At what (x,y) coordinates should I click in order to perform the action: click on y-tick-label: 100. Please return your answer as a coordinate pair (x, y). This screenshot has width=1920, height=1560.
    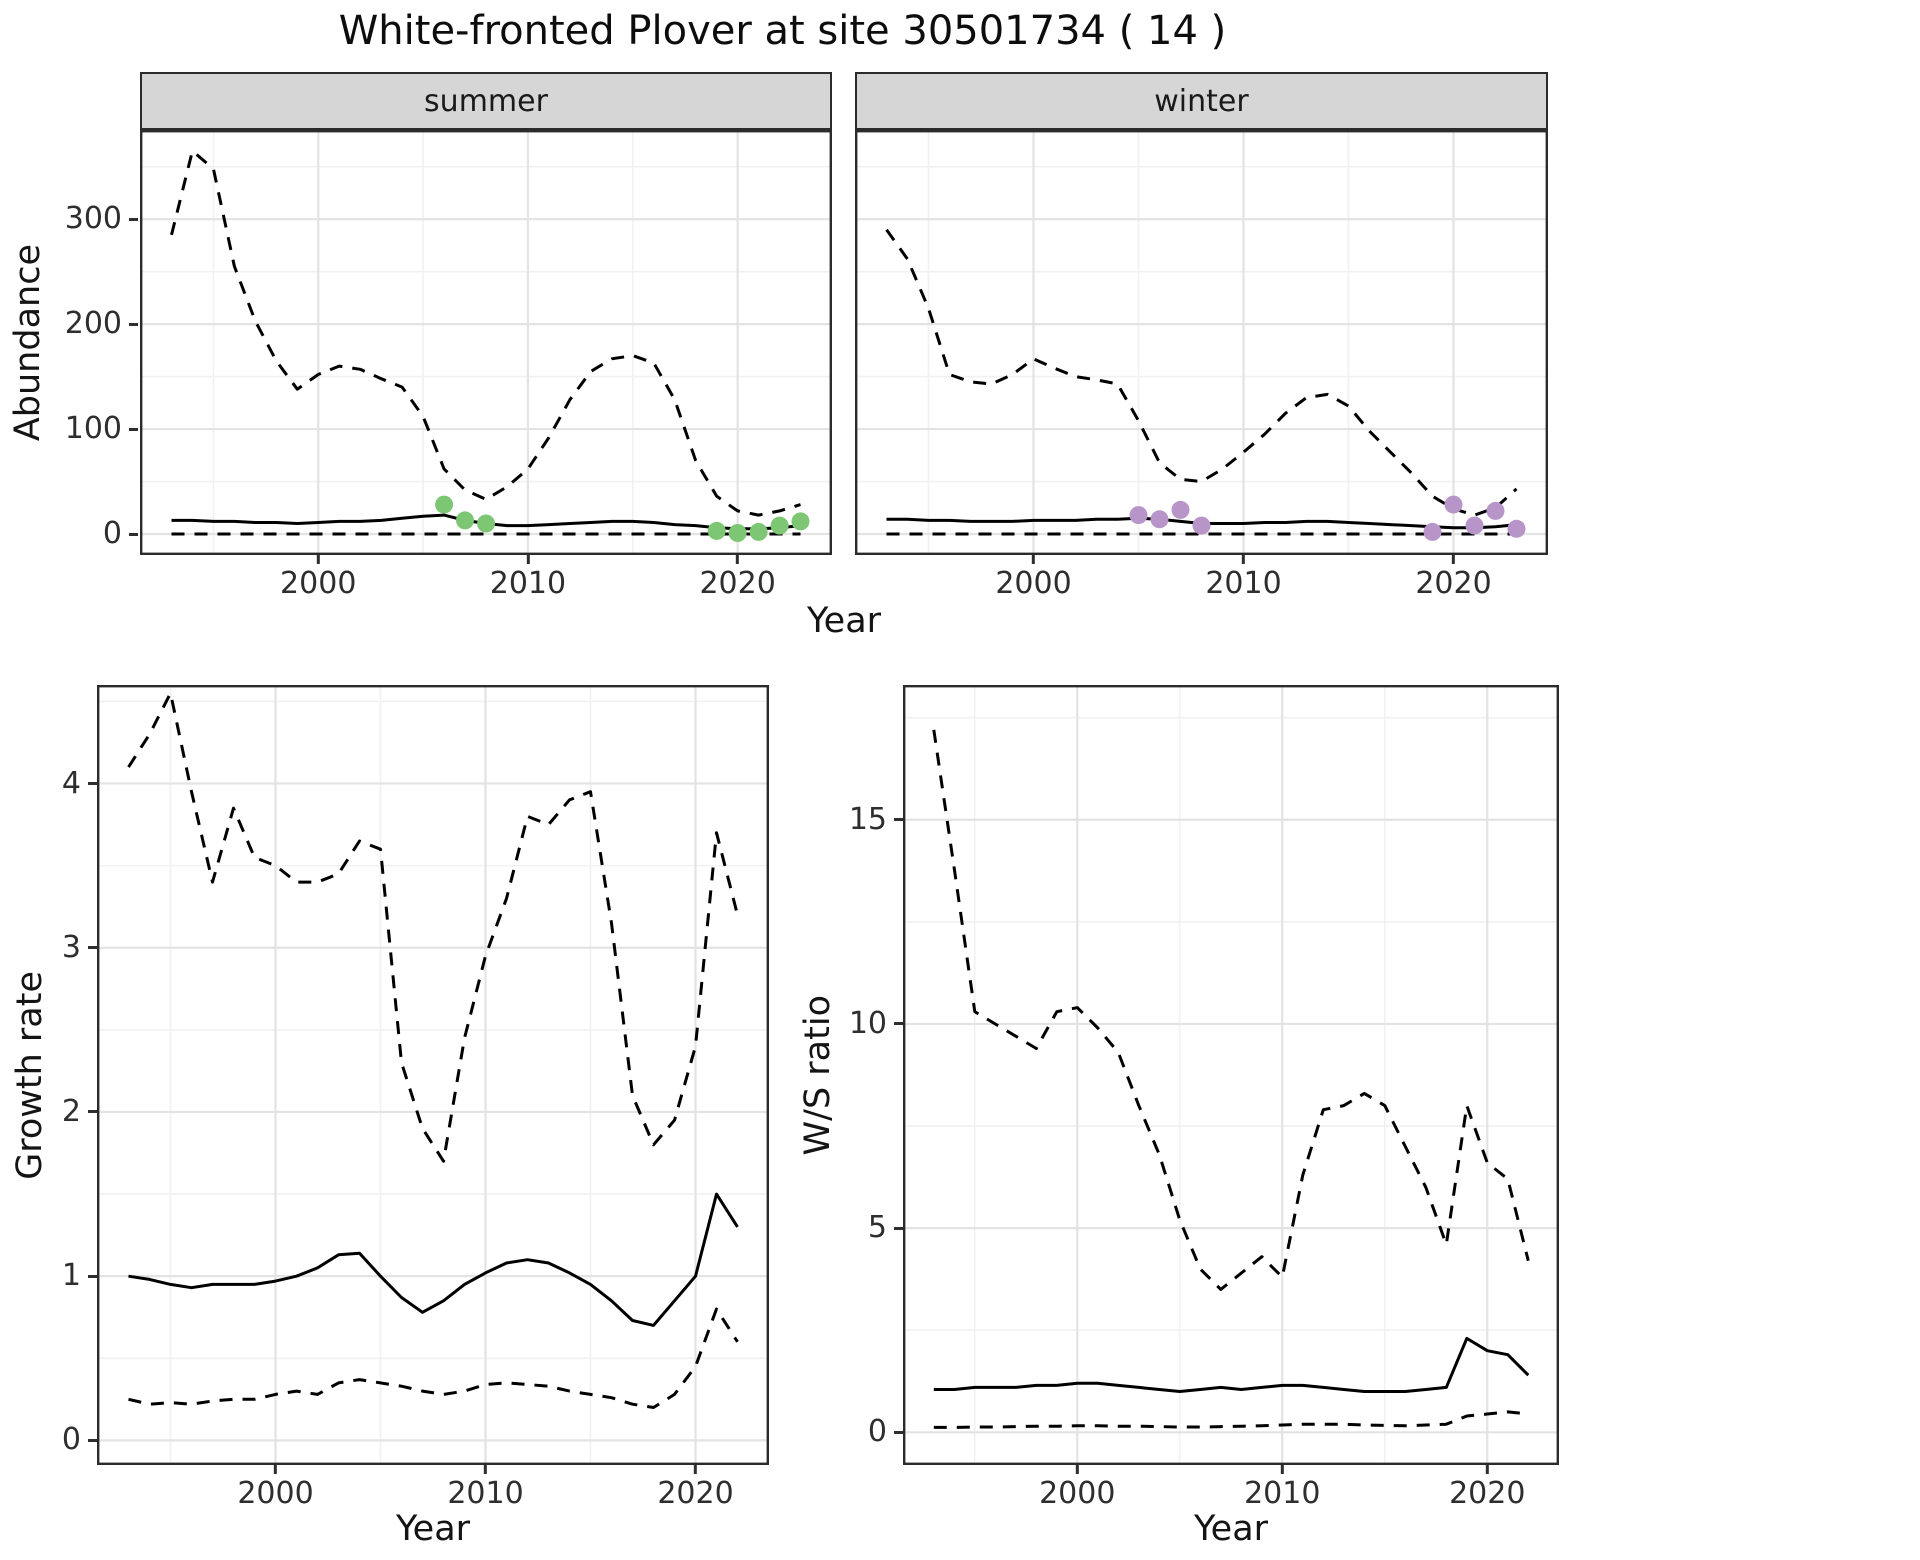
    Looking at the image, I should click on (101, 429).